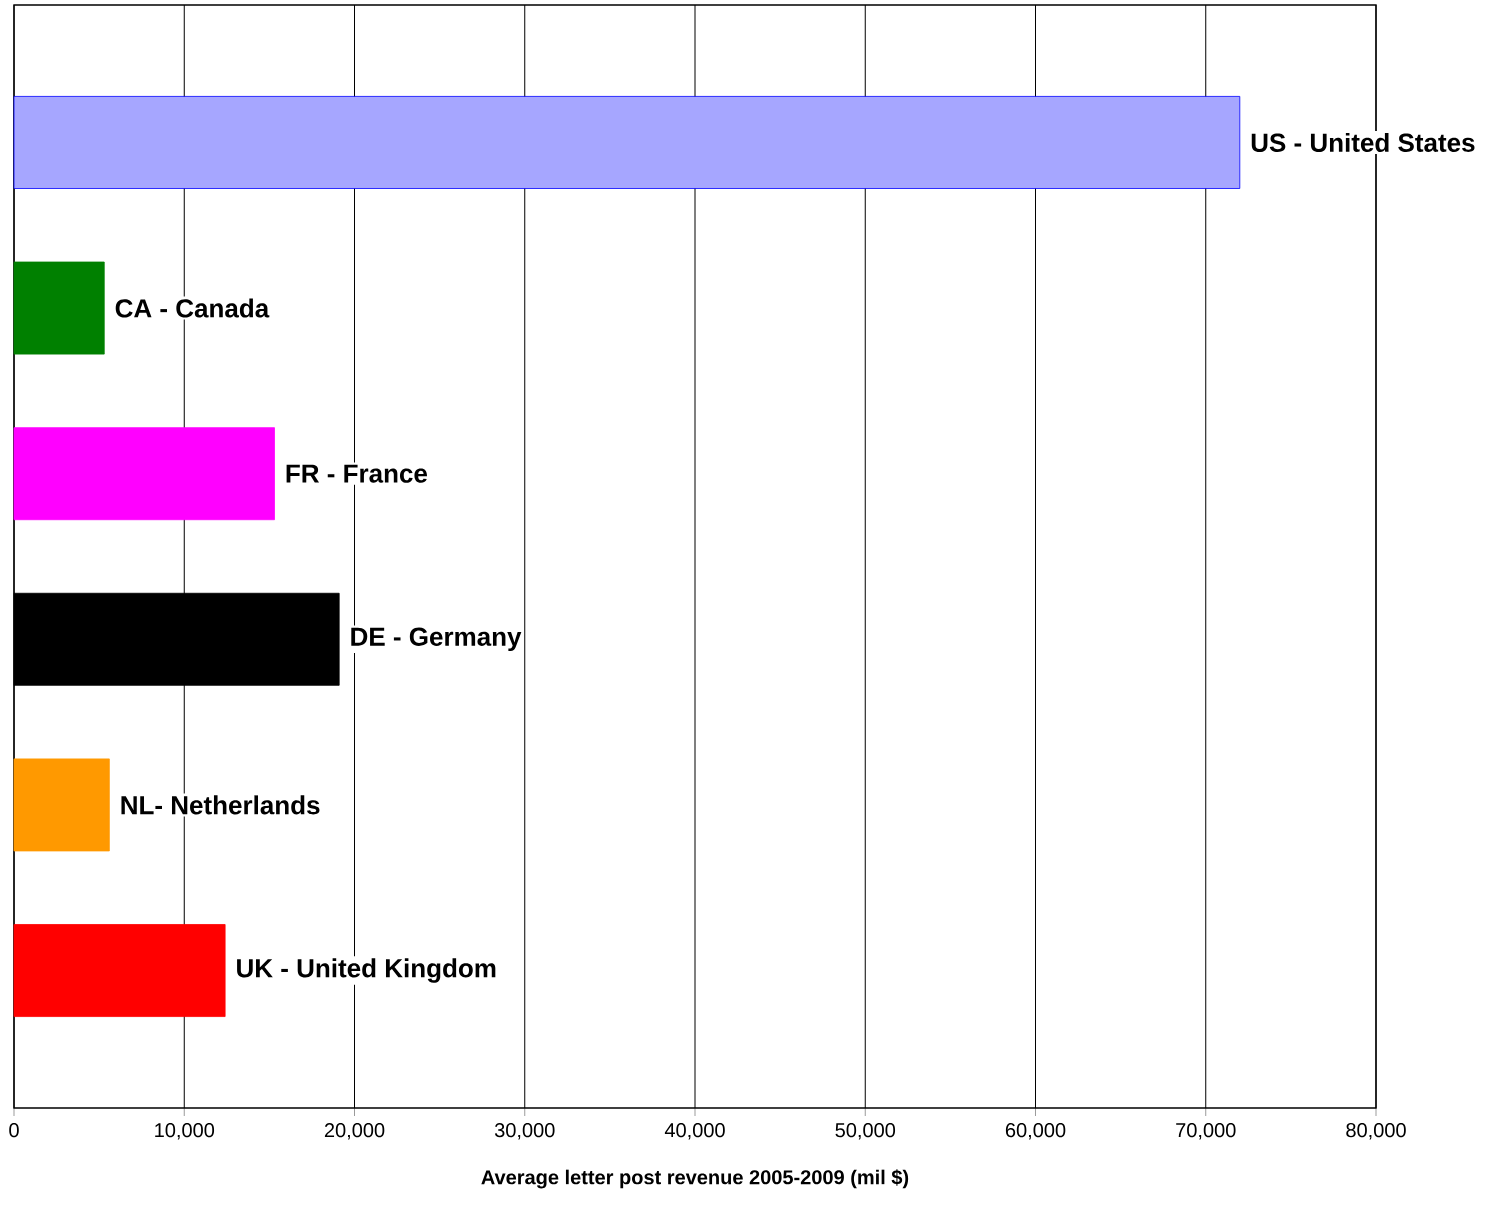 This screenshot has height=1209, width=1505. What do you see at coordinates (1376, 1131) in the screenshot?
I see `x-tick-label: 80,000` at bounding box center [1376, 1131].